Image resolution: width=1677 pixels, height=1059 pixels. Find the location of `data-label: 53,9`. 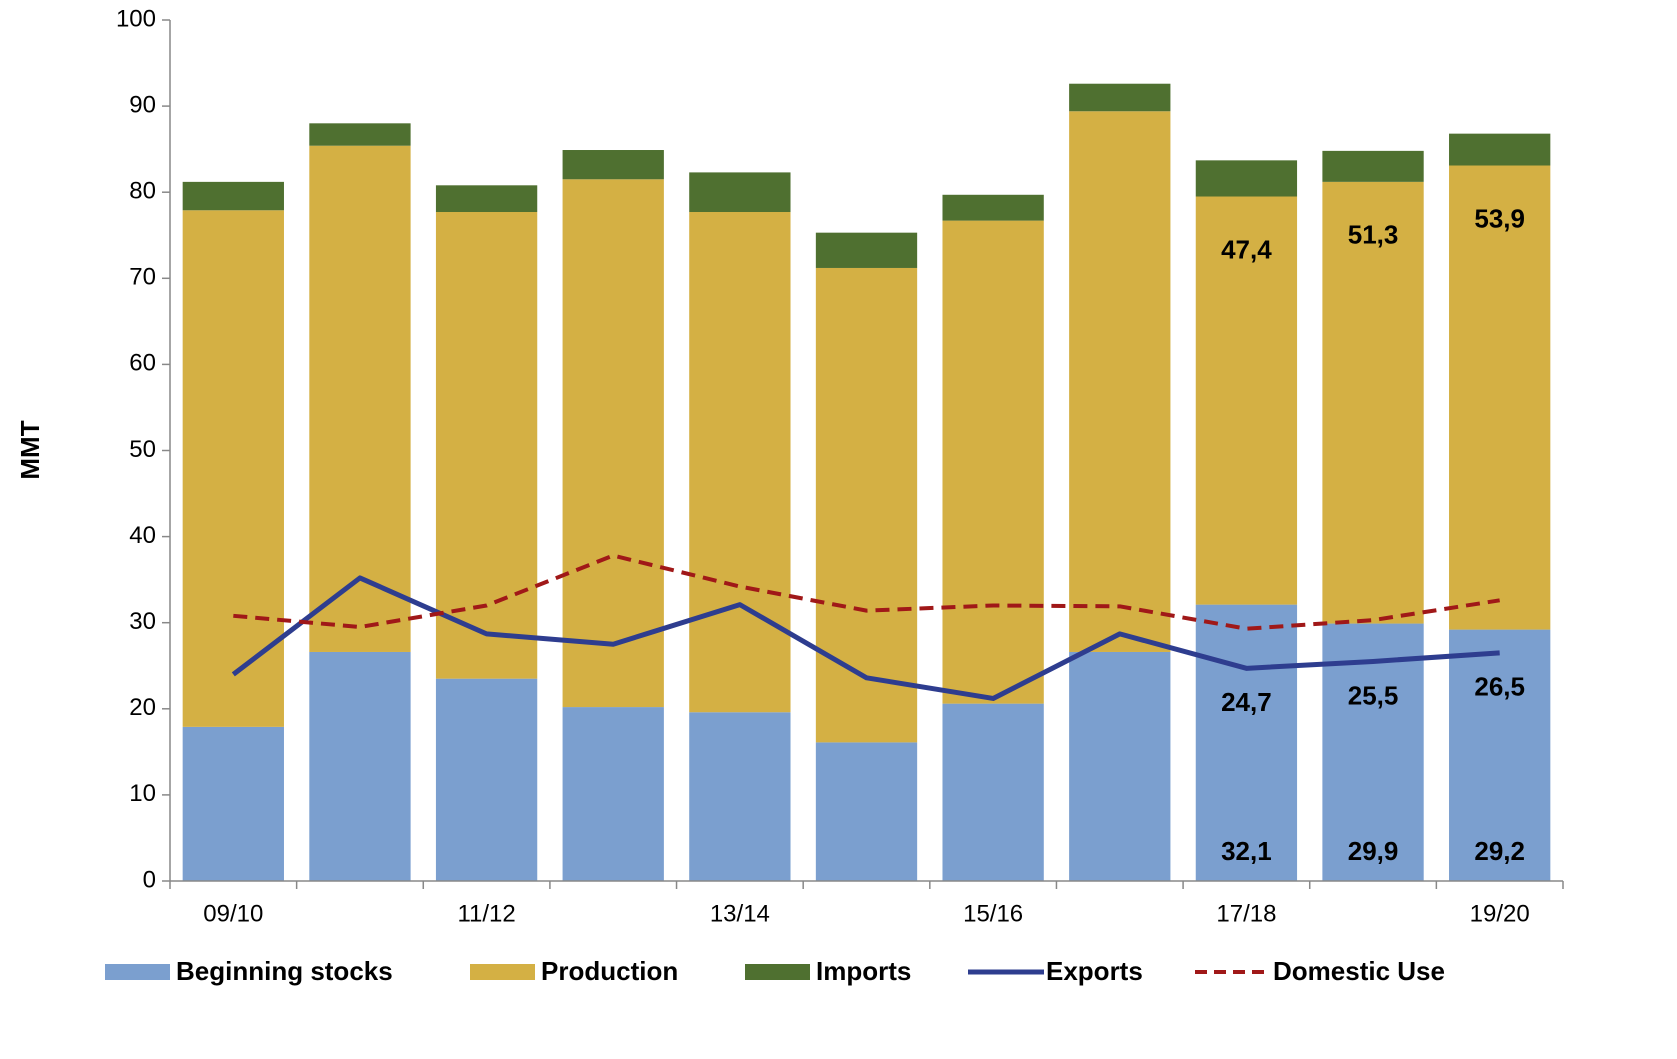

data-label: 53,9 is located at coordinates (1499, 218).